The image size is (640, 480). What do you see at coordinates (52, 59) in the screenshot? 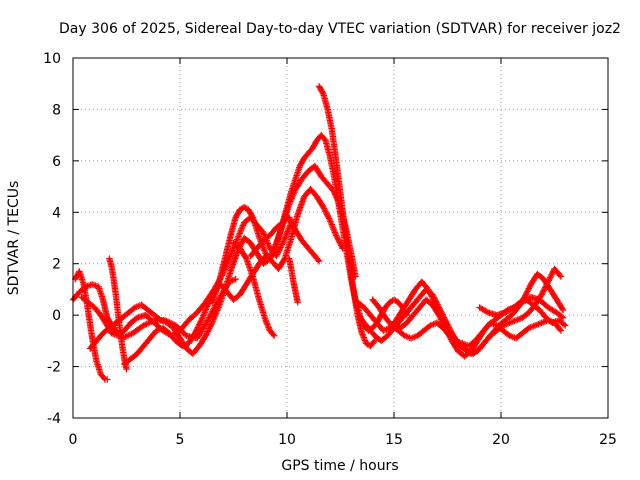
I see `y-tick-label: 10` at bounding box center [52, 59].